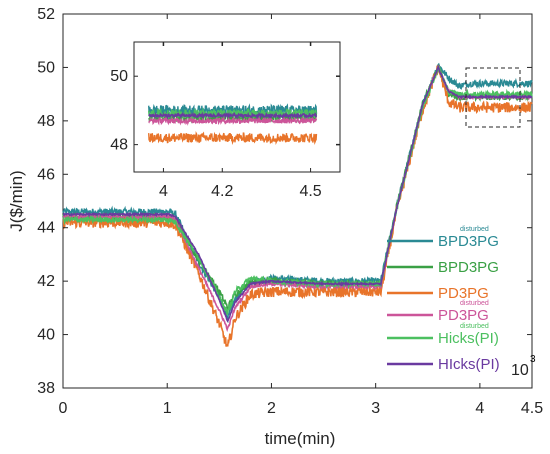 The width and height of the screenshot is (550, 454). Describe the element at coordinates (222, 191) in the screenshot. I see `inset-x-tick-label: 4.2` at that location.